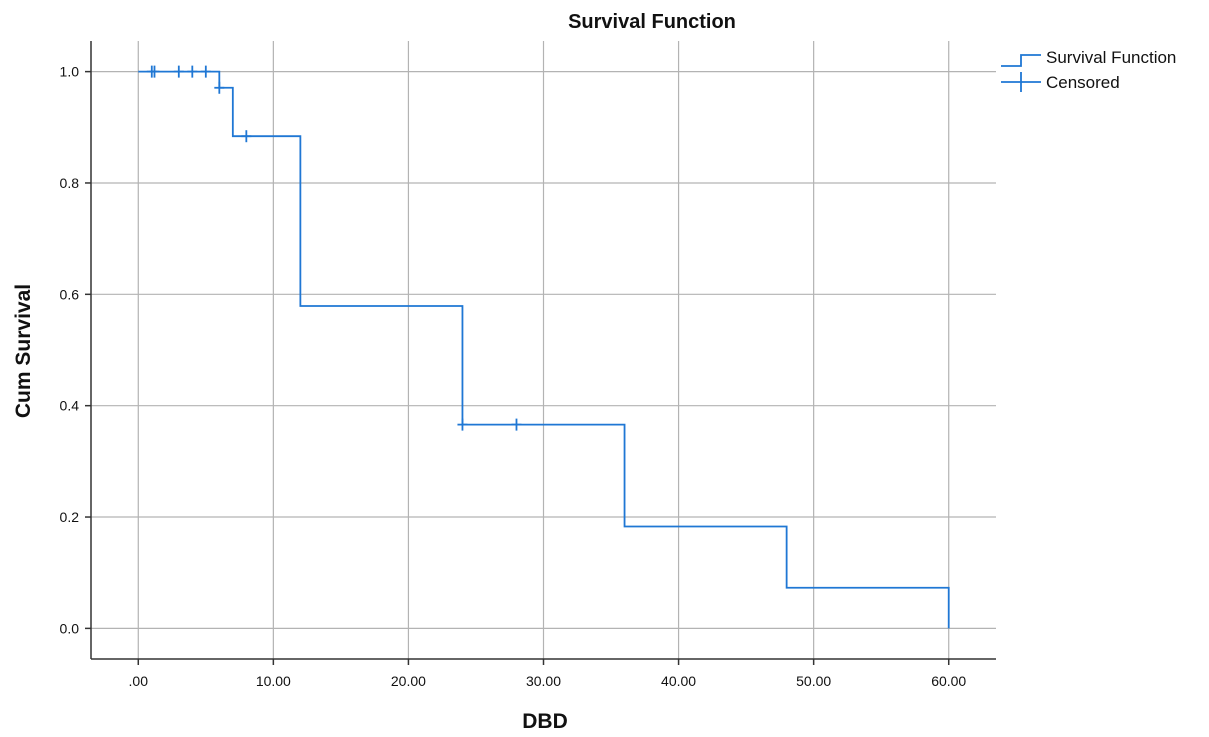 Image resolution: width=1209 pixels, height=737 pixels. What do you see at coordinates (1021, 60) in the screenshot?
I see `legend-step-icon` at bounding box center [1021, 60].